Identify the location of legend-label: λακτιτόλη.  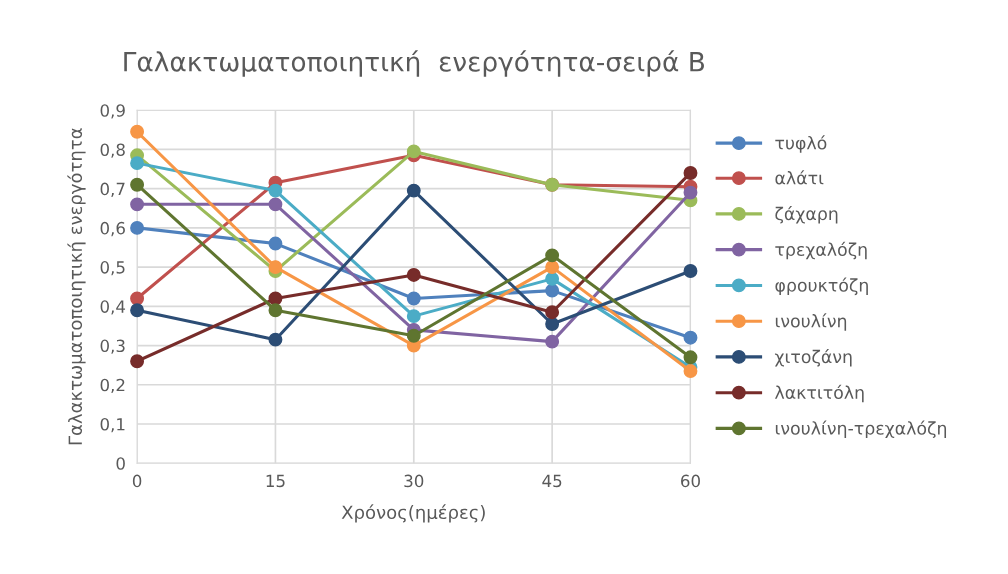
(819, 393).